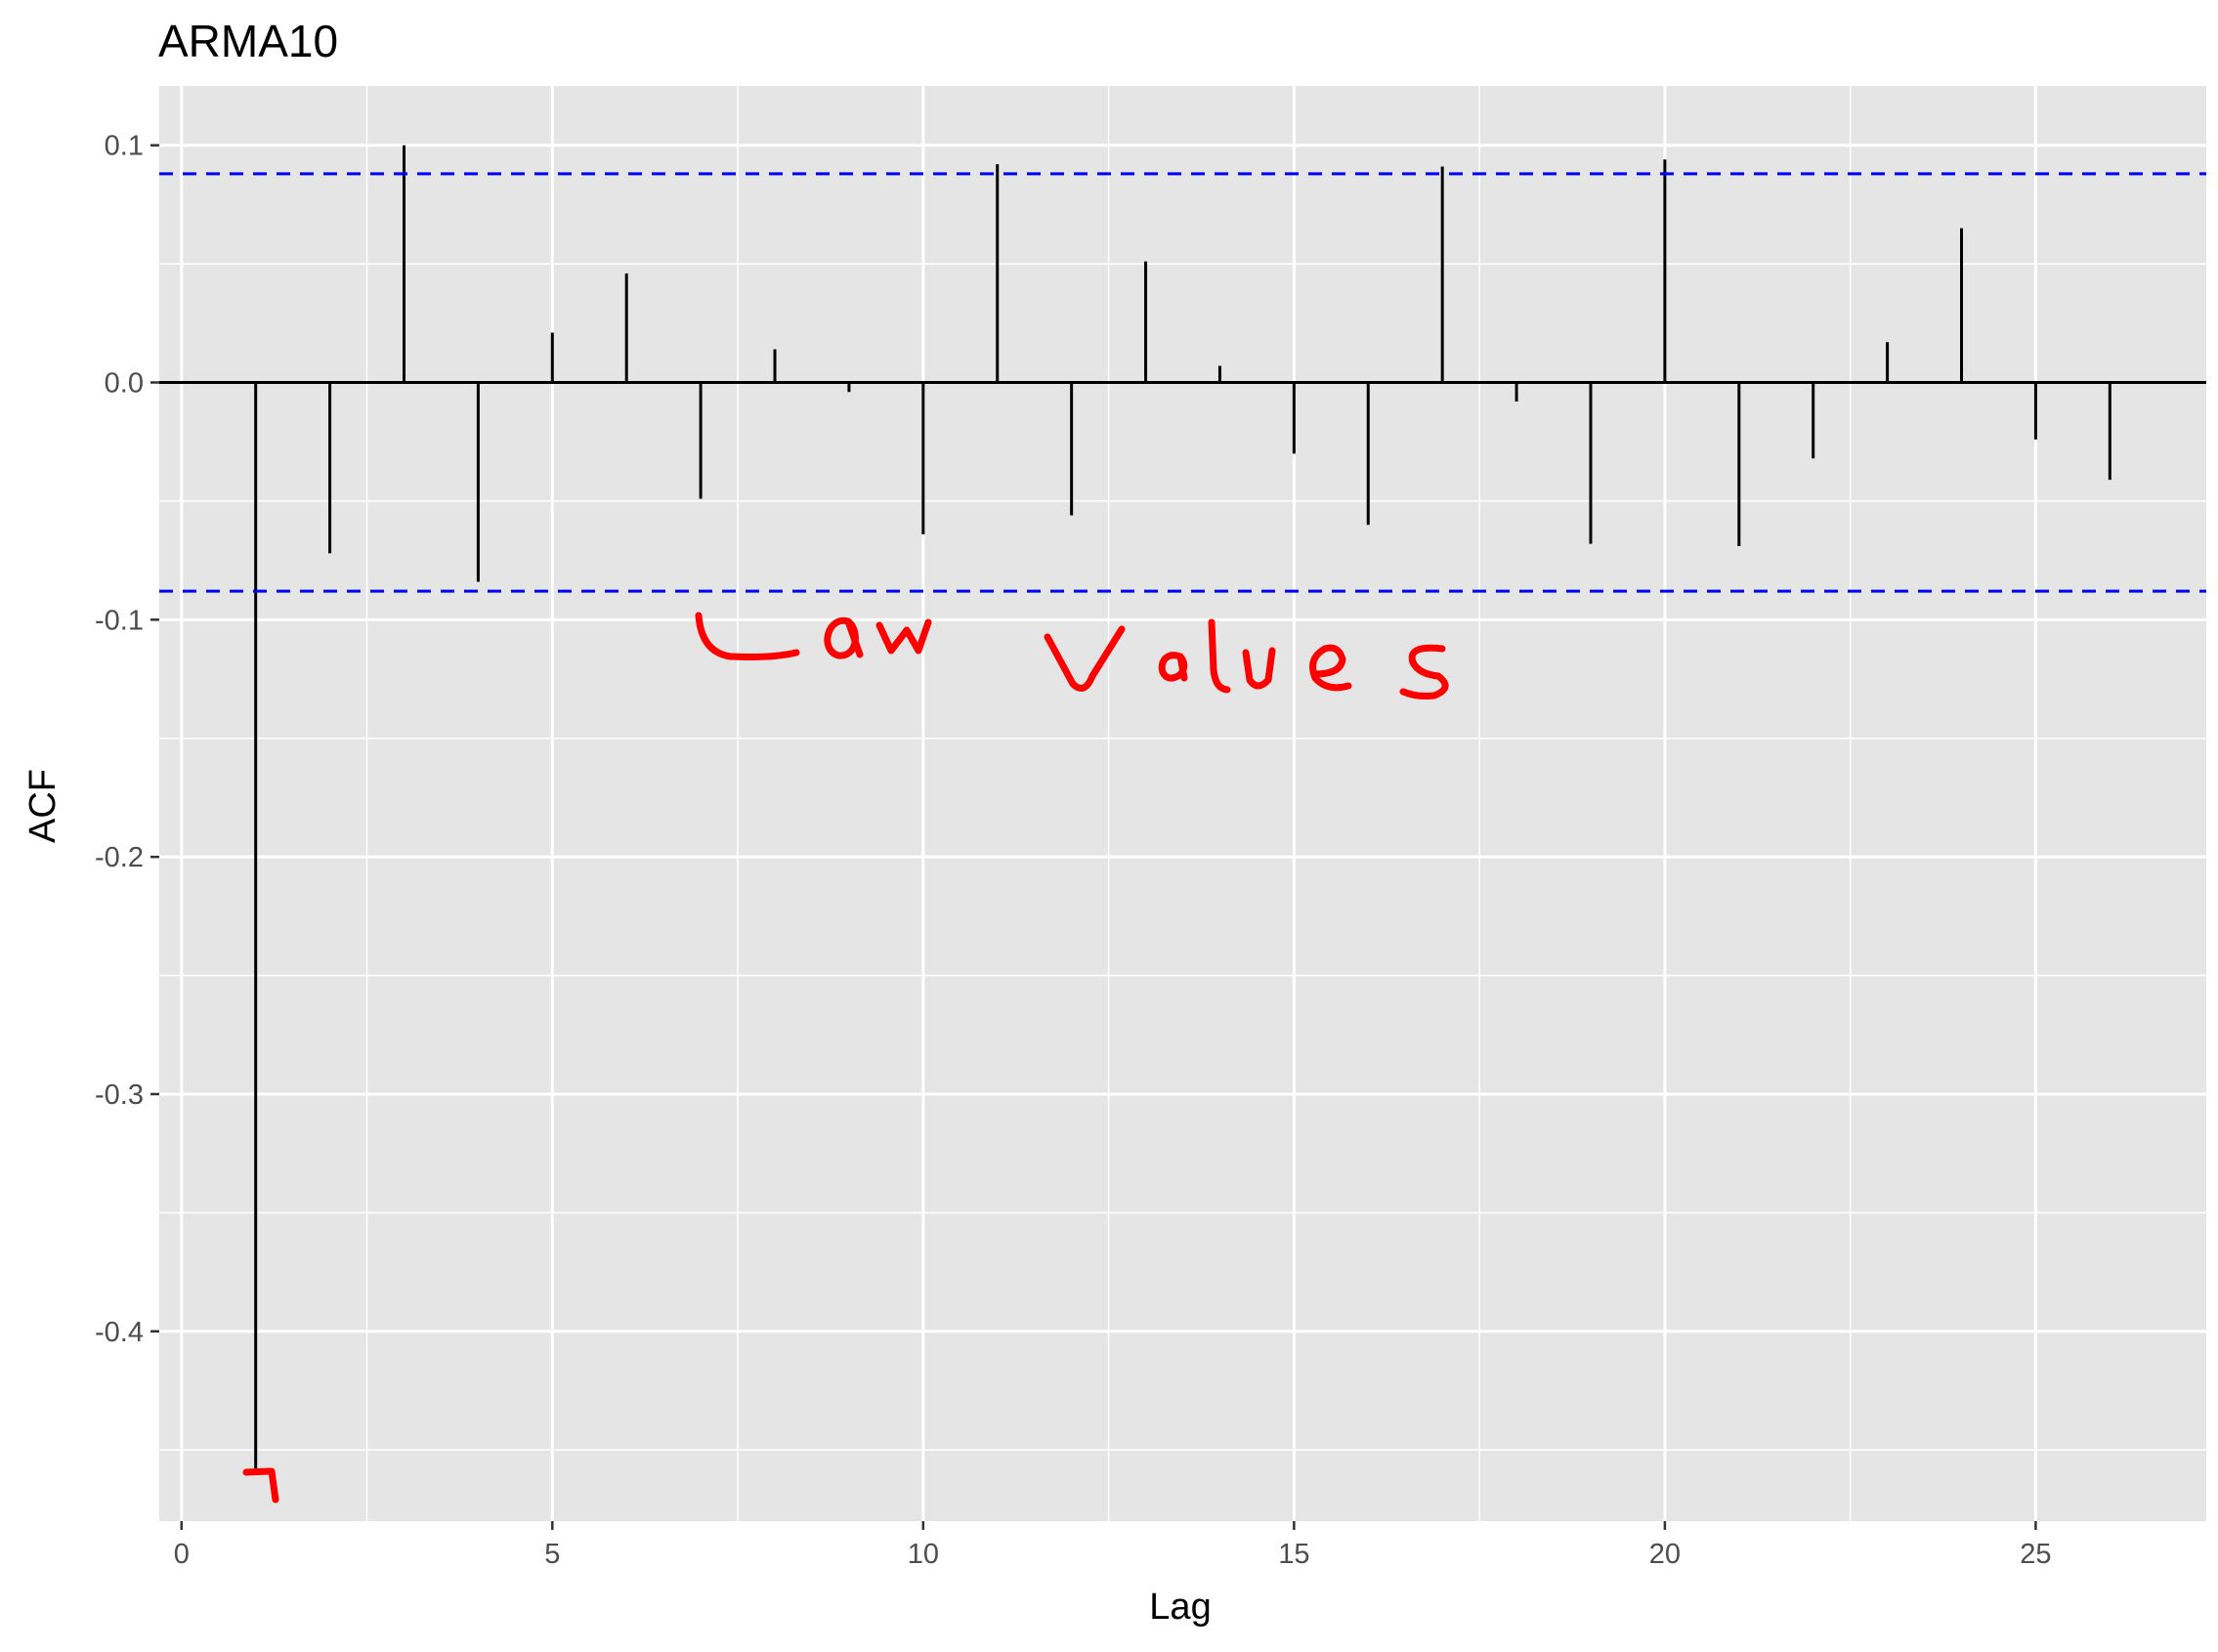 Image resolution: width=2218 pixels, height=1652 pixels. What do you see at coordinates (119, 857) in the screenshot?
I see `y-tick-label: -0.2` at bounding box center [119, 857].